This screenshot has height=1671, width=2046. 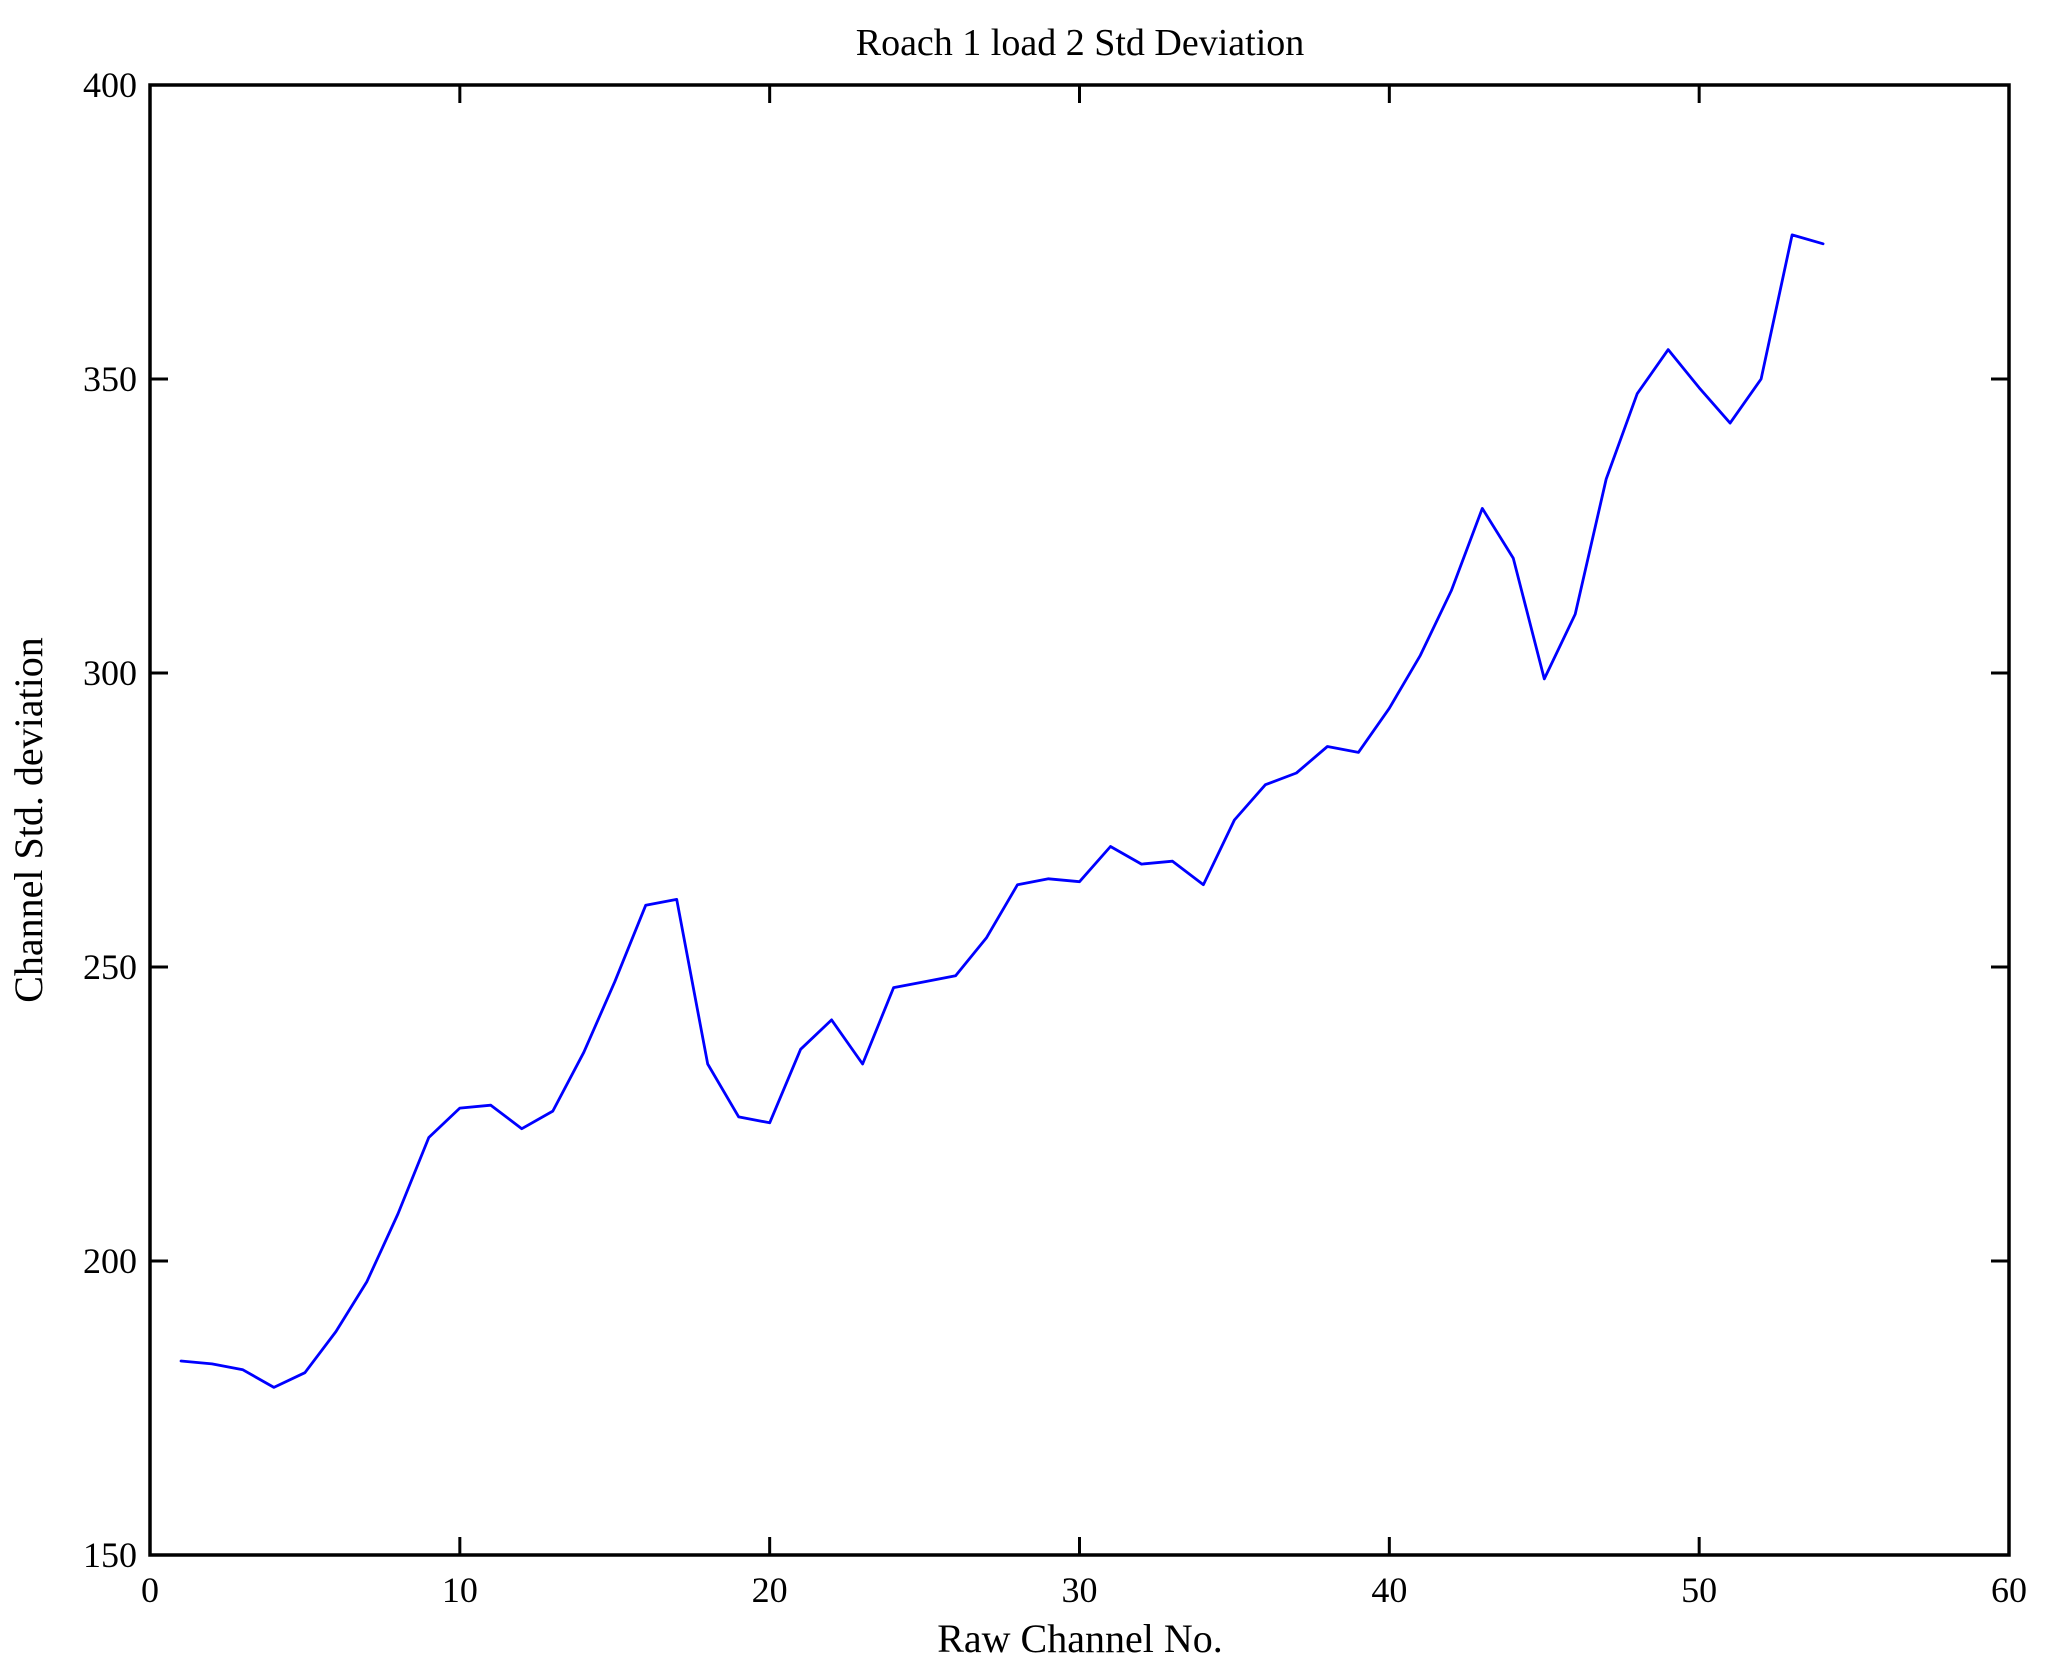 I want to click on y-tick-label: 150, so click(x=110, y=1555).